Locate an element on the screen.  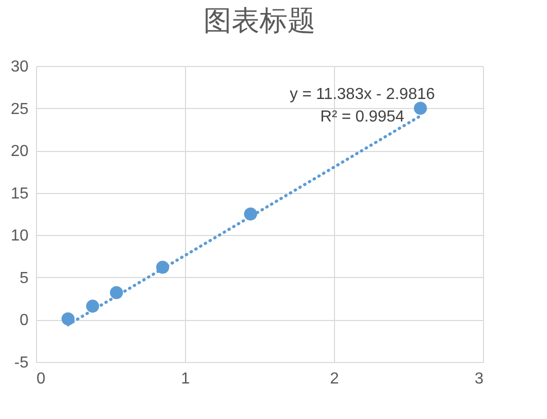
chart-title: 图表标题 is located at coordinates (260, 20).